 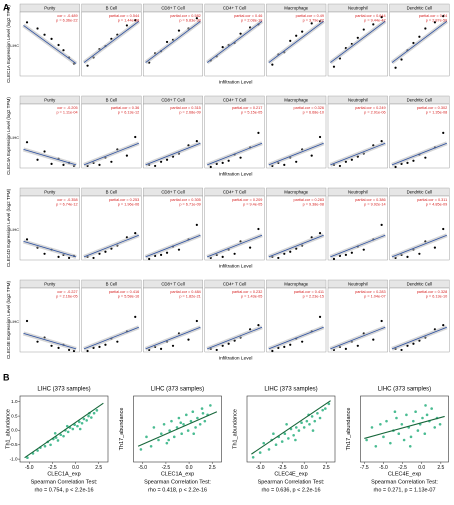 What do you see at coordinates (374, 297) in the screenshot?
I see `annotation: p = 1.04e-07` at bounding box center [374, 297].